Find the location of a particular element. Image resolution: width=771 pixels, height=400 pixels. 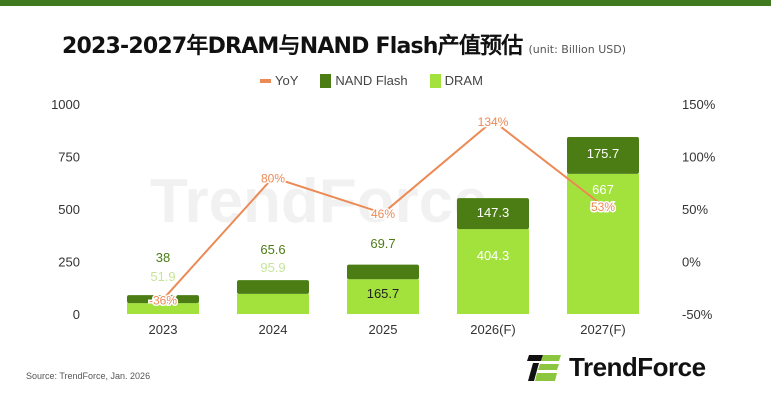

trendforce-logo-icon is located at coordinates (544, 367).